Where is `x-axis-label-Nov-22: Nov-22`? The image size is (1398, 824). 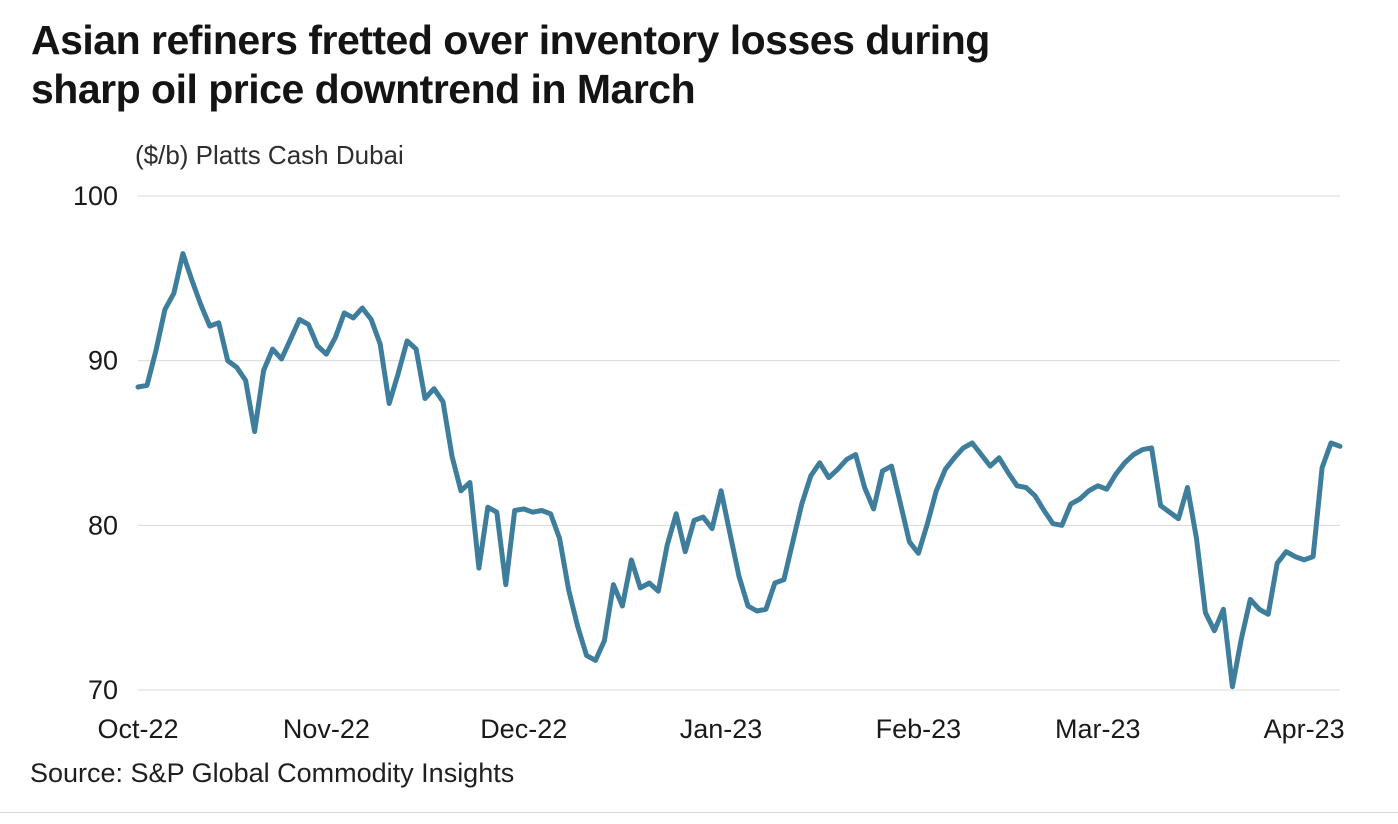
x-axis-label-Nov-22: Nov-22 is located at coordinates (326, 729).